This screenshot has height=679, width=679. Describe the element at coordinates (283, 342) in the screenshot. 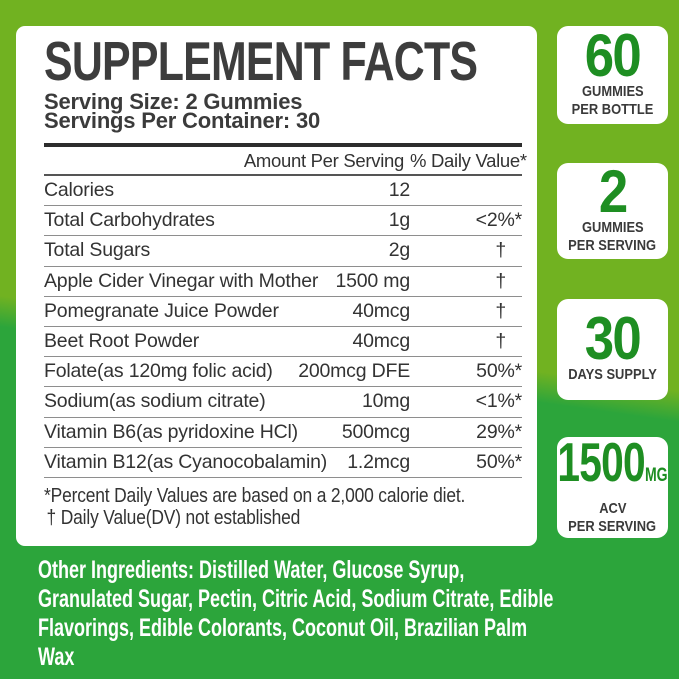

I see `table-row-beet-root-powder: Beet Root Powder 40mcg †` at that location.